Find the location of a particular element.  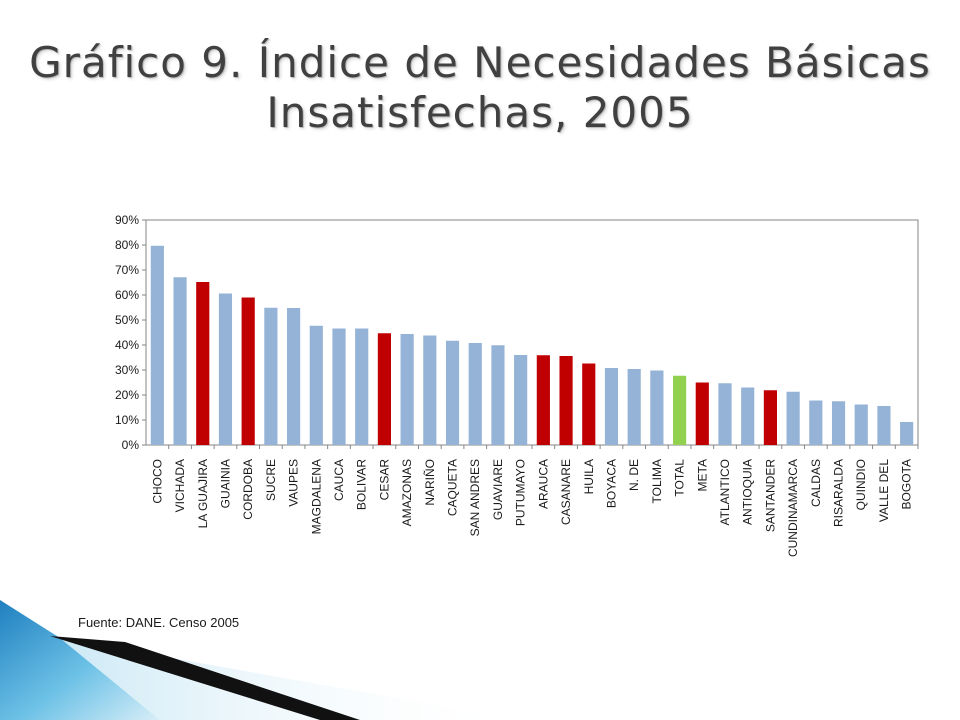

x-tick-label: SUCRE is located at coordinates (271, 480).